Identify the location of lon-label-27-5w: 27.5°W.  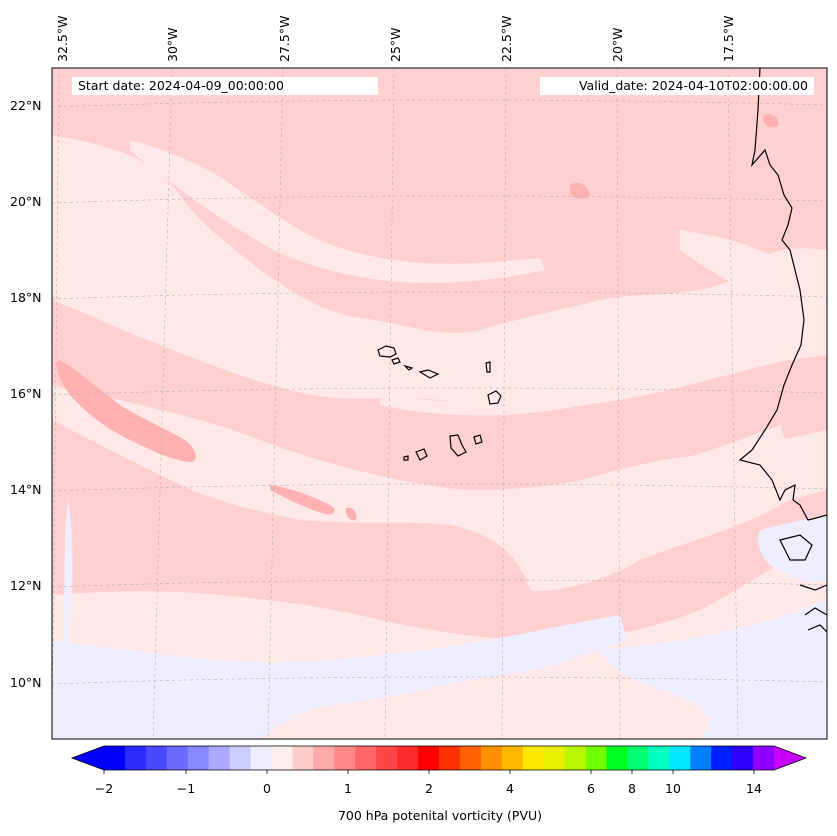
(284, 38).